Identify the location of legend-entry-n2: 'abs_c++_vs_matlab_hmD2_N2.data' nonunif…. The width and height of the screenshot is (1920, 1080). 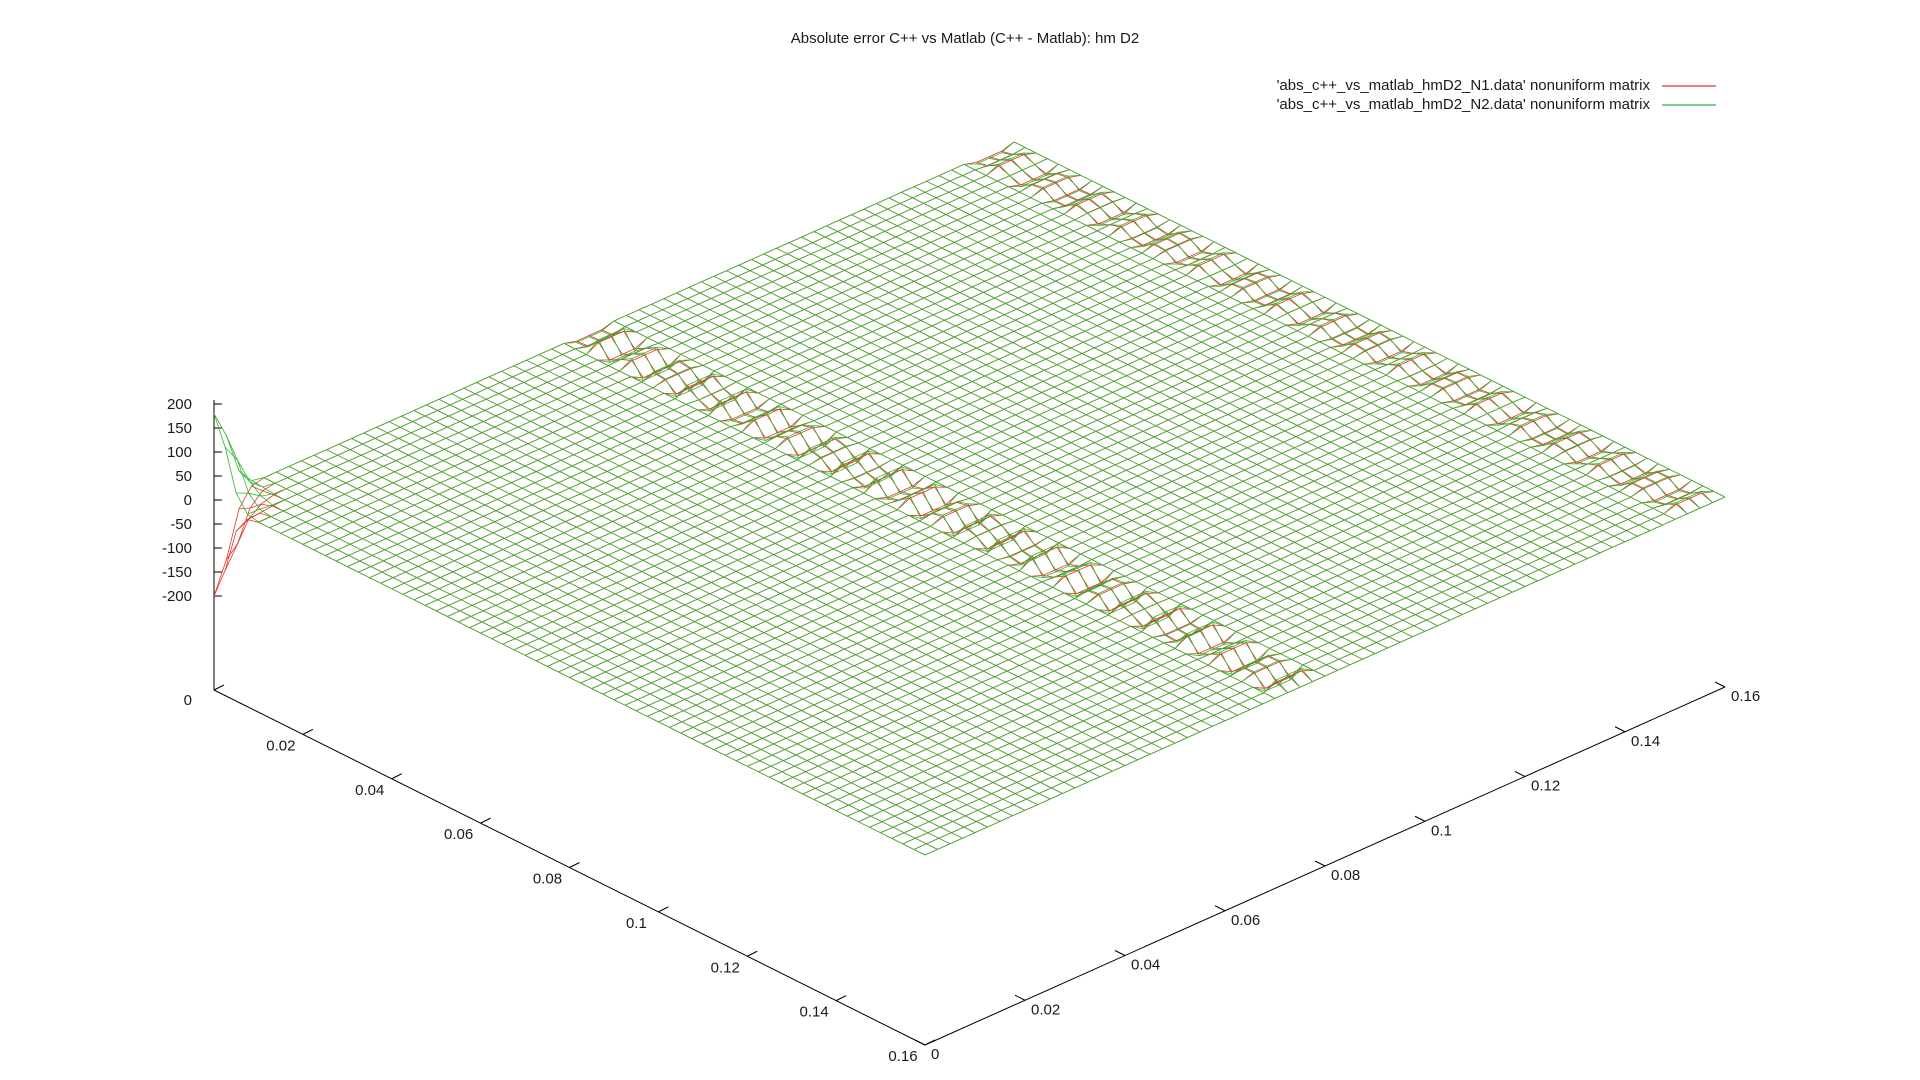
(1464, 104).